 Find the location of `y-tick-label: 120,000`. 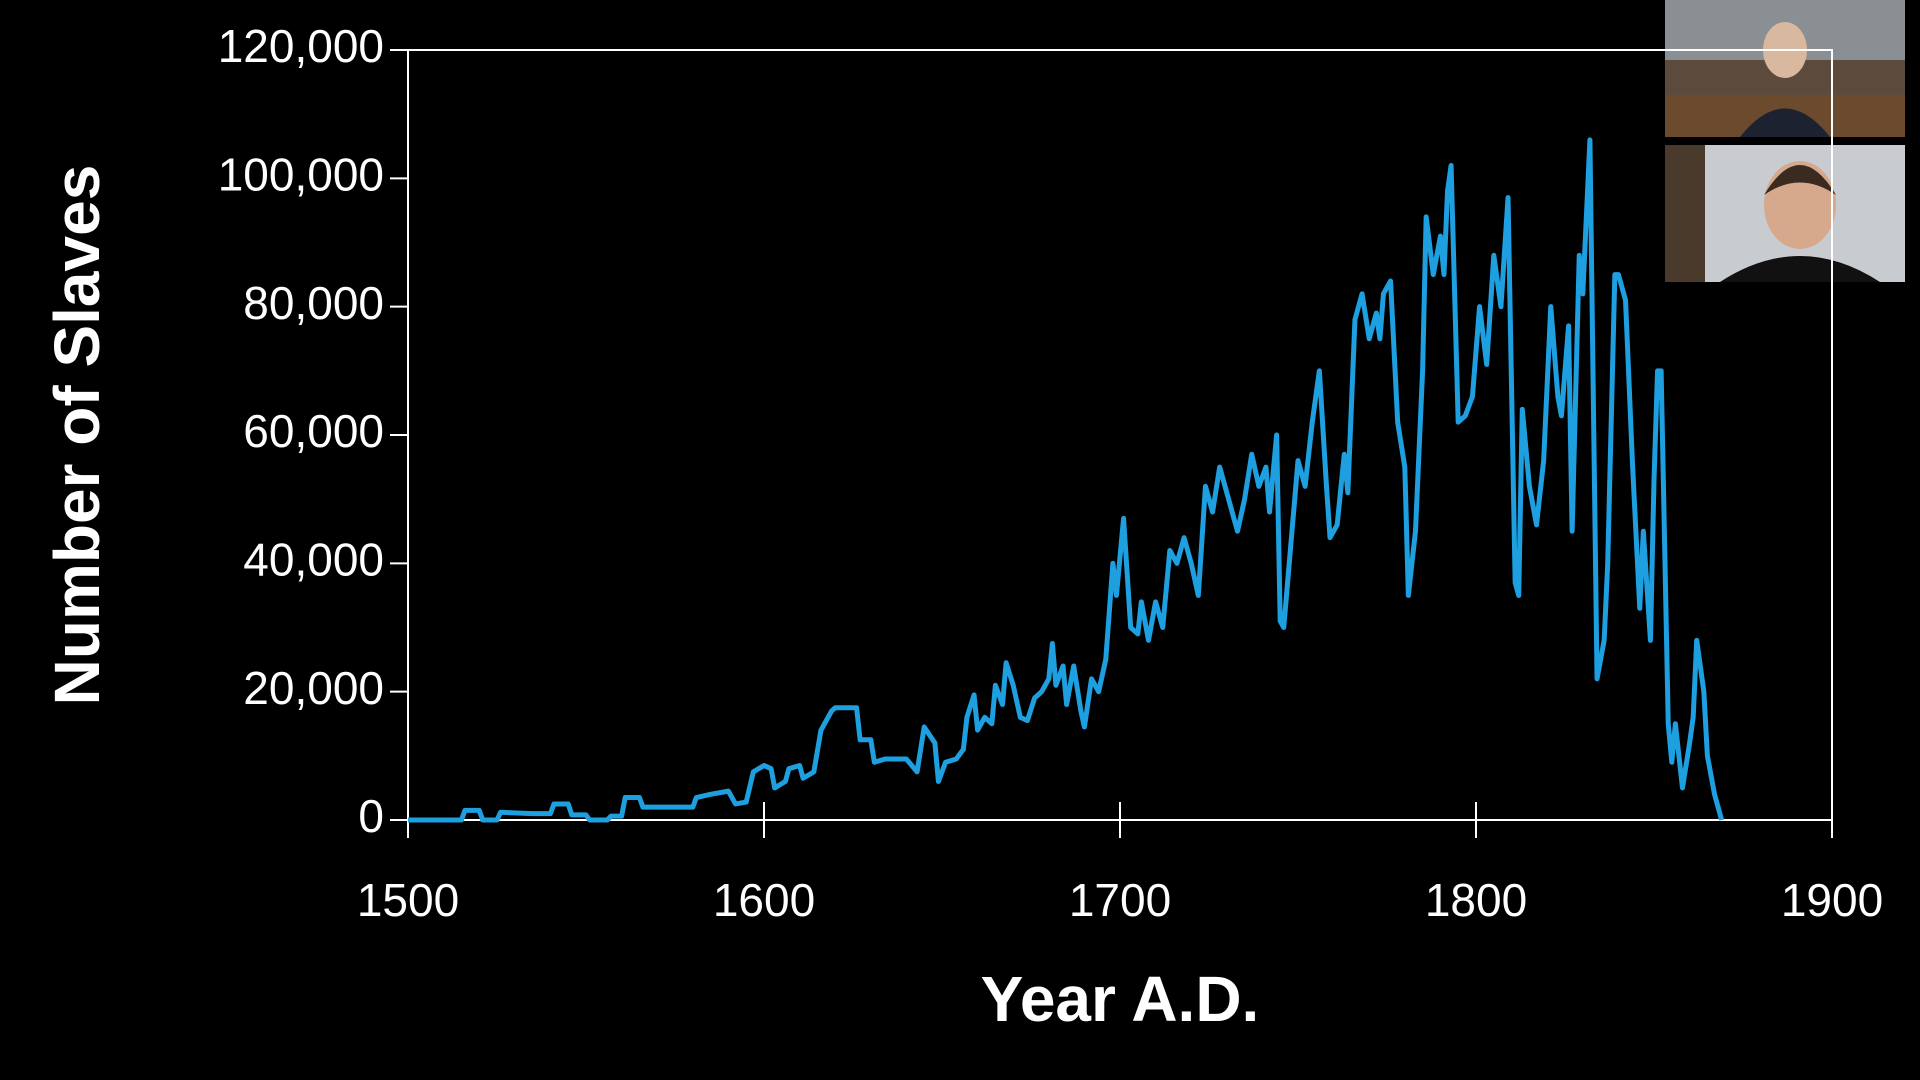

y-tick-label: 120,000 is located at coordinates (301, 46).